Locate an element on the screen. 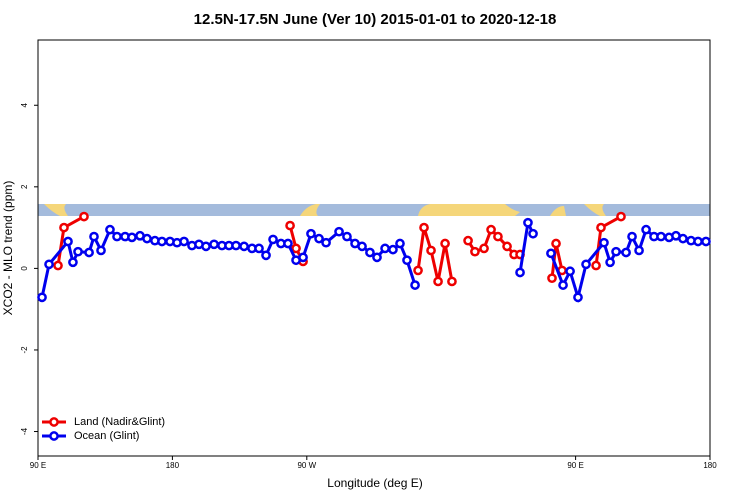 The height and width of the screenshot is (500, 750). land-mask-strip is located at coordinates (374, 210).